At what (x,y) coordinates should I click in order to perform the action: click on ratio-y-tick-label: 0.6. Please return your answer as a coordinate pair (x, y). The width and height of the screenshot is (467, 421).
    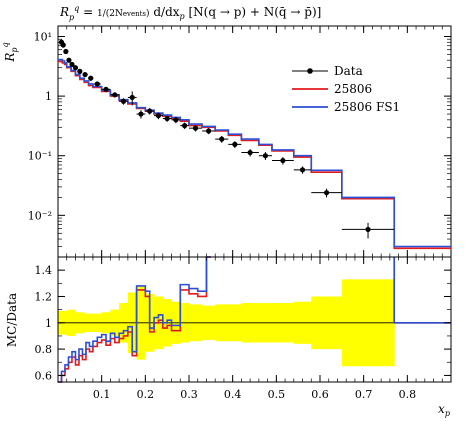
    Looking at the image, I should click on (44, 375).